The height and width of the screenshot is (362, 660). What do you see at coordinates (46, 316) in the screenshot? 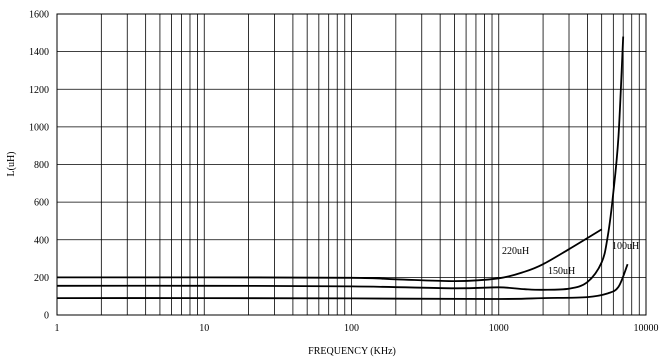
I see `y-tick-label: 0` at bounding box center [46, 316].